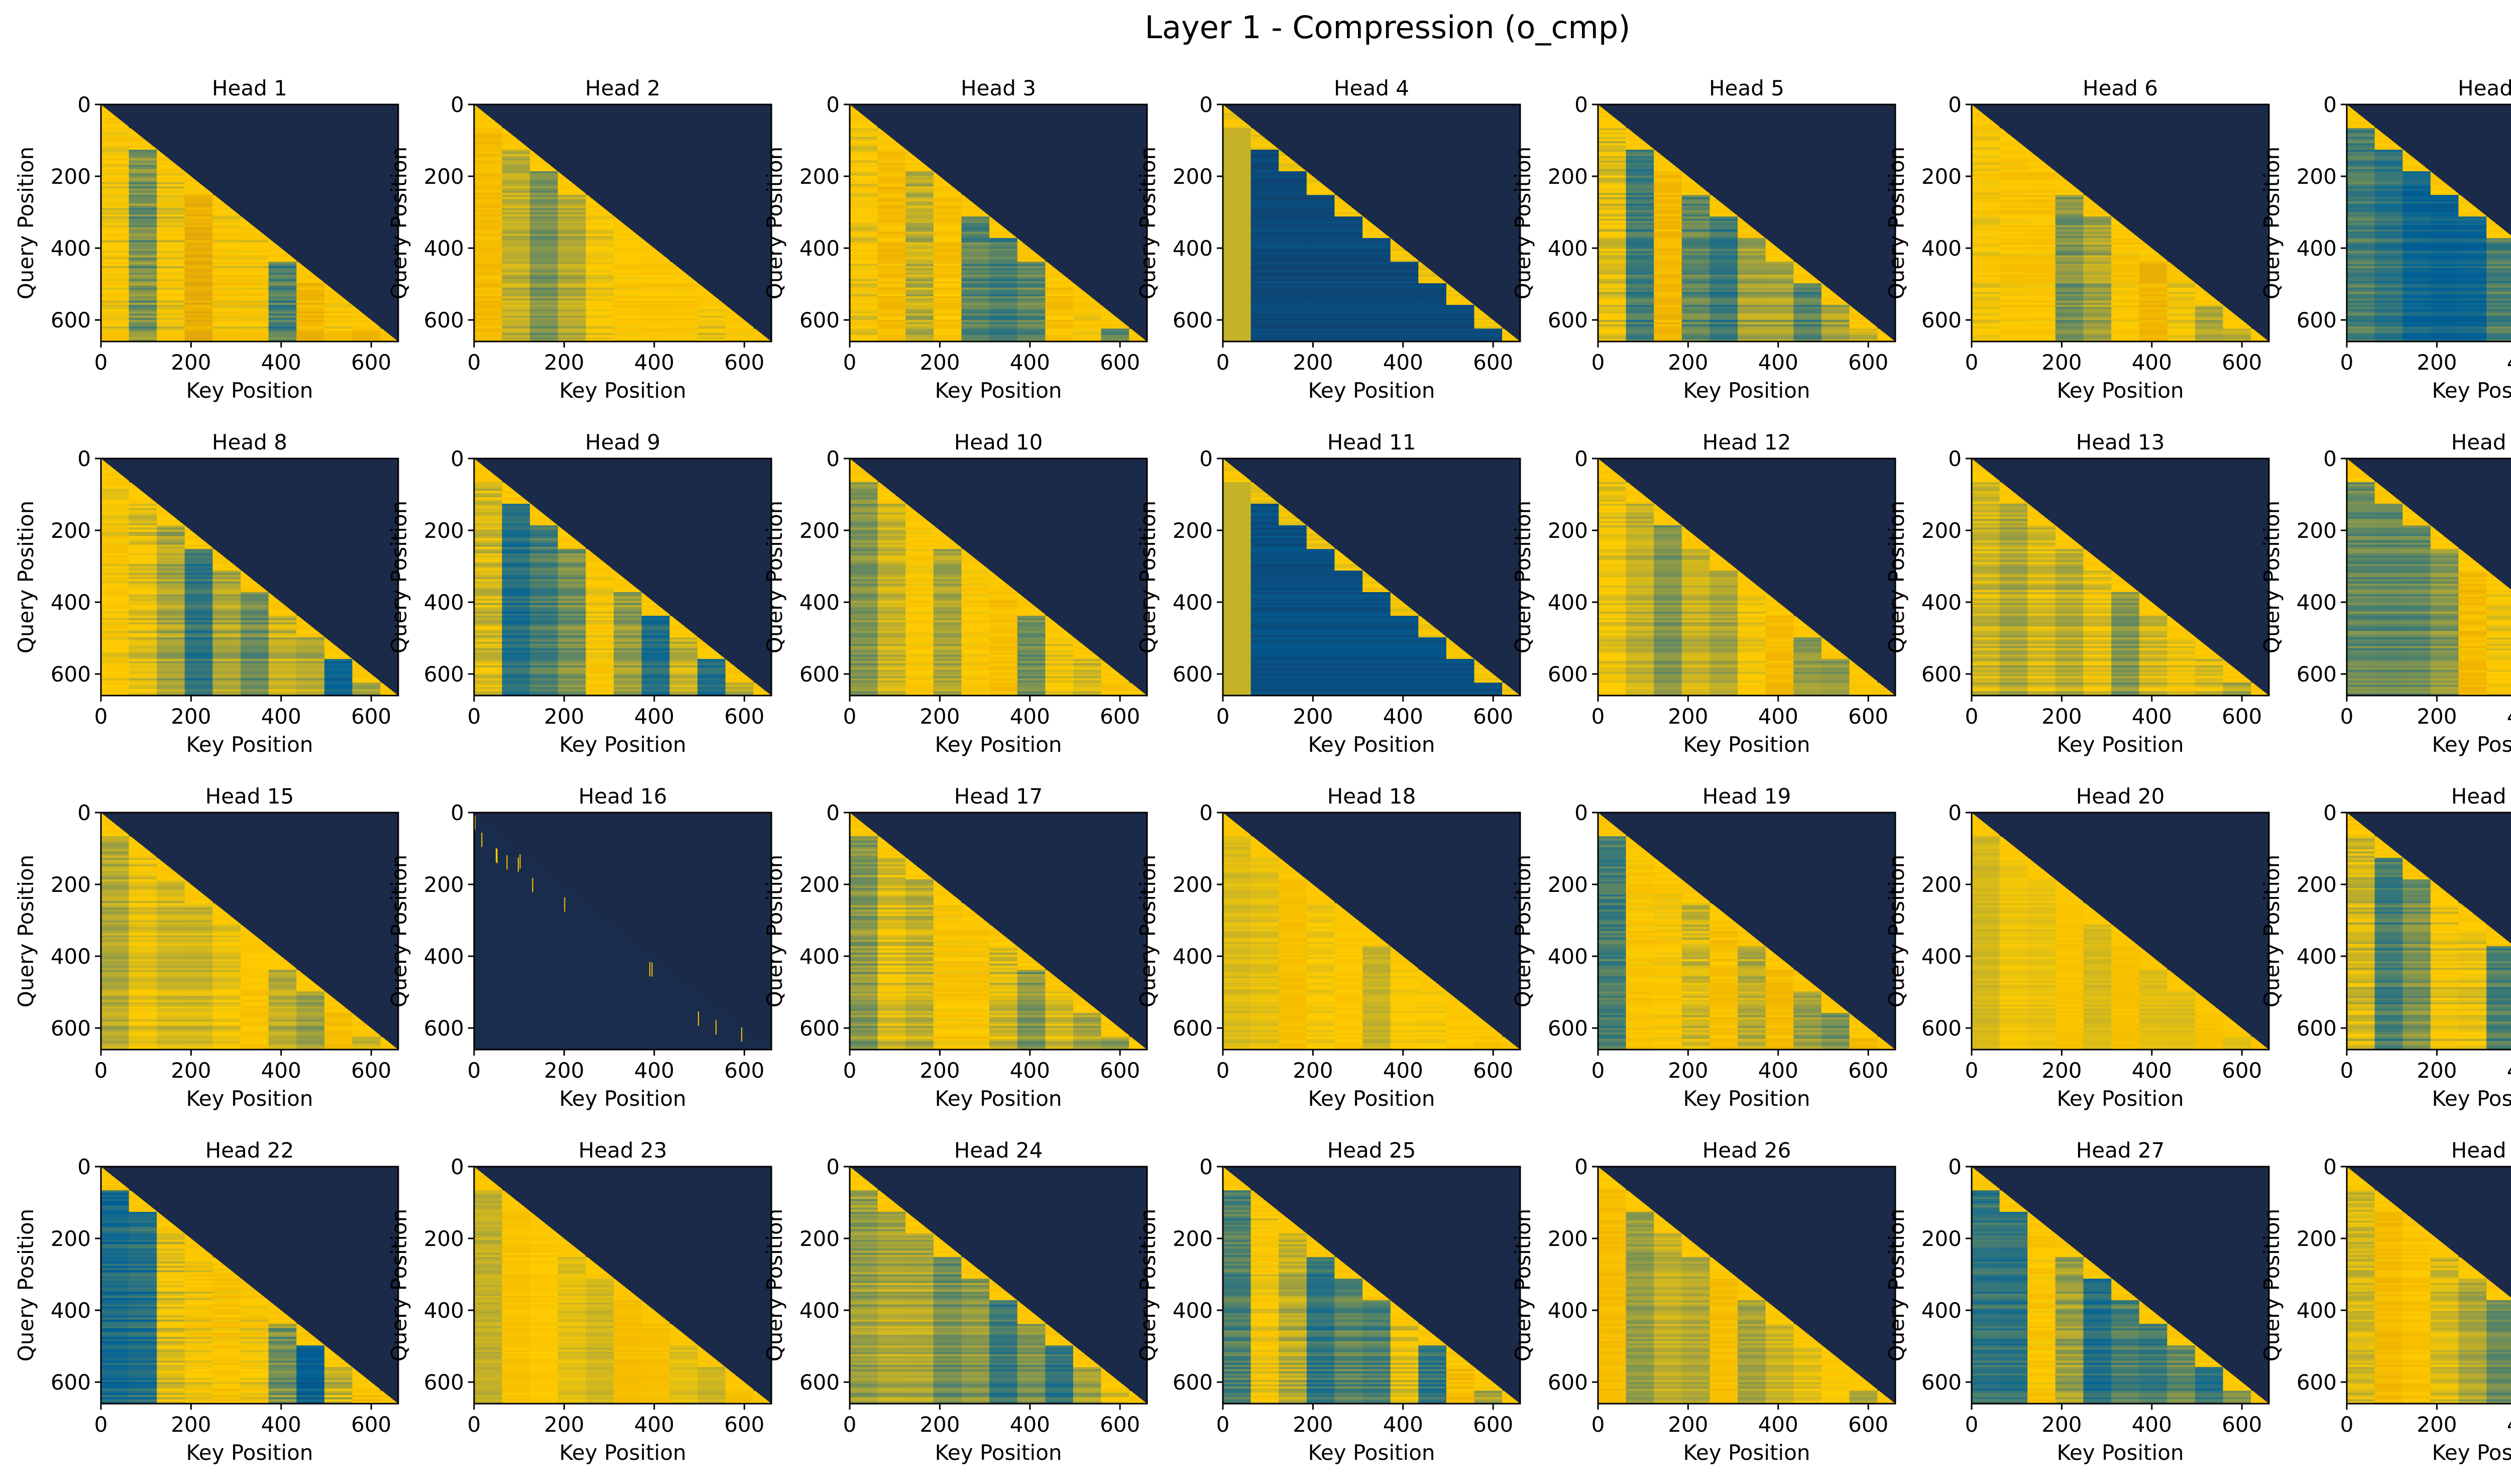  I want to click on y-tick-label: 200, so click(1941, 176).